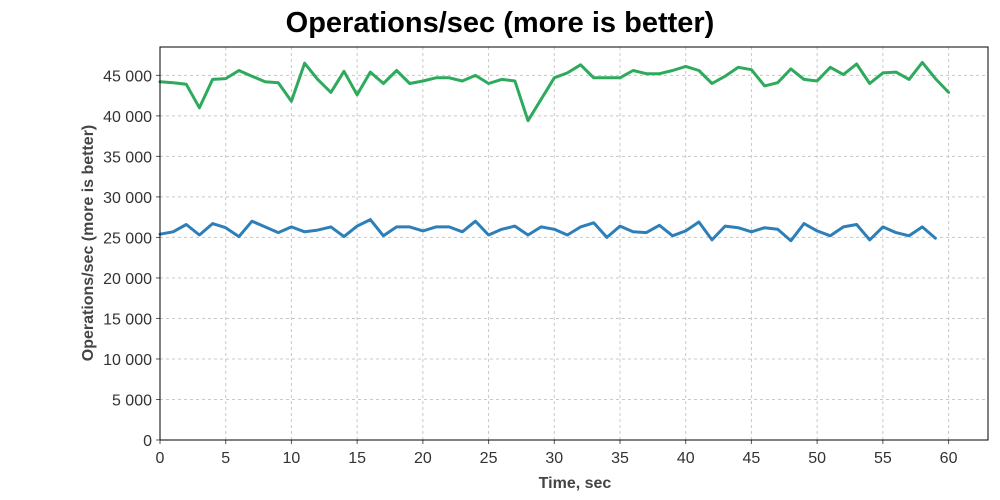  Describe the element at coordinates (500, 23) in the screenshot. I see `chart-title: Operations/sec (more is better)` at that location.